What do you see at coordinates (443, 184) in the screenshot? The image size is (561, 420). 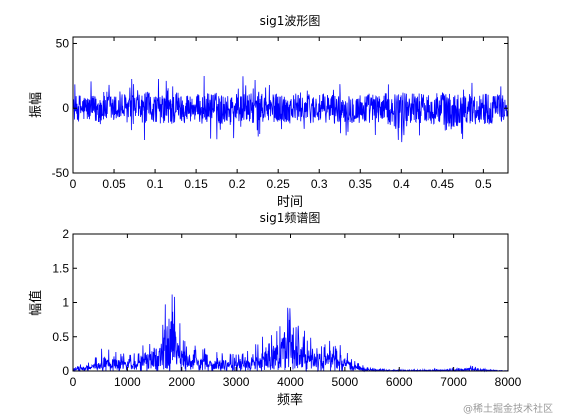 I see `waveform-x-tick-label: 0.45` at bounding box center [443, 184].